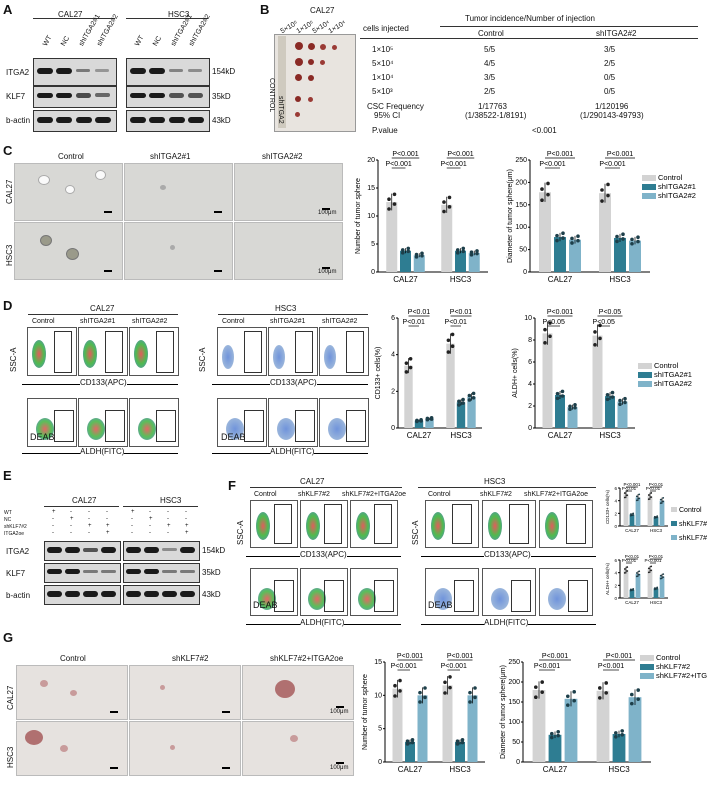  I want to click on table-cell: 0/5, so click(610, 77).